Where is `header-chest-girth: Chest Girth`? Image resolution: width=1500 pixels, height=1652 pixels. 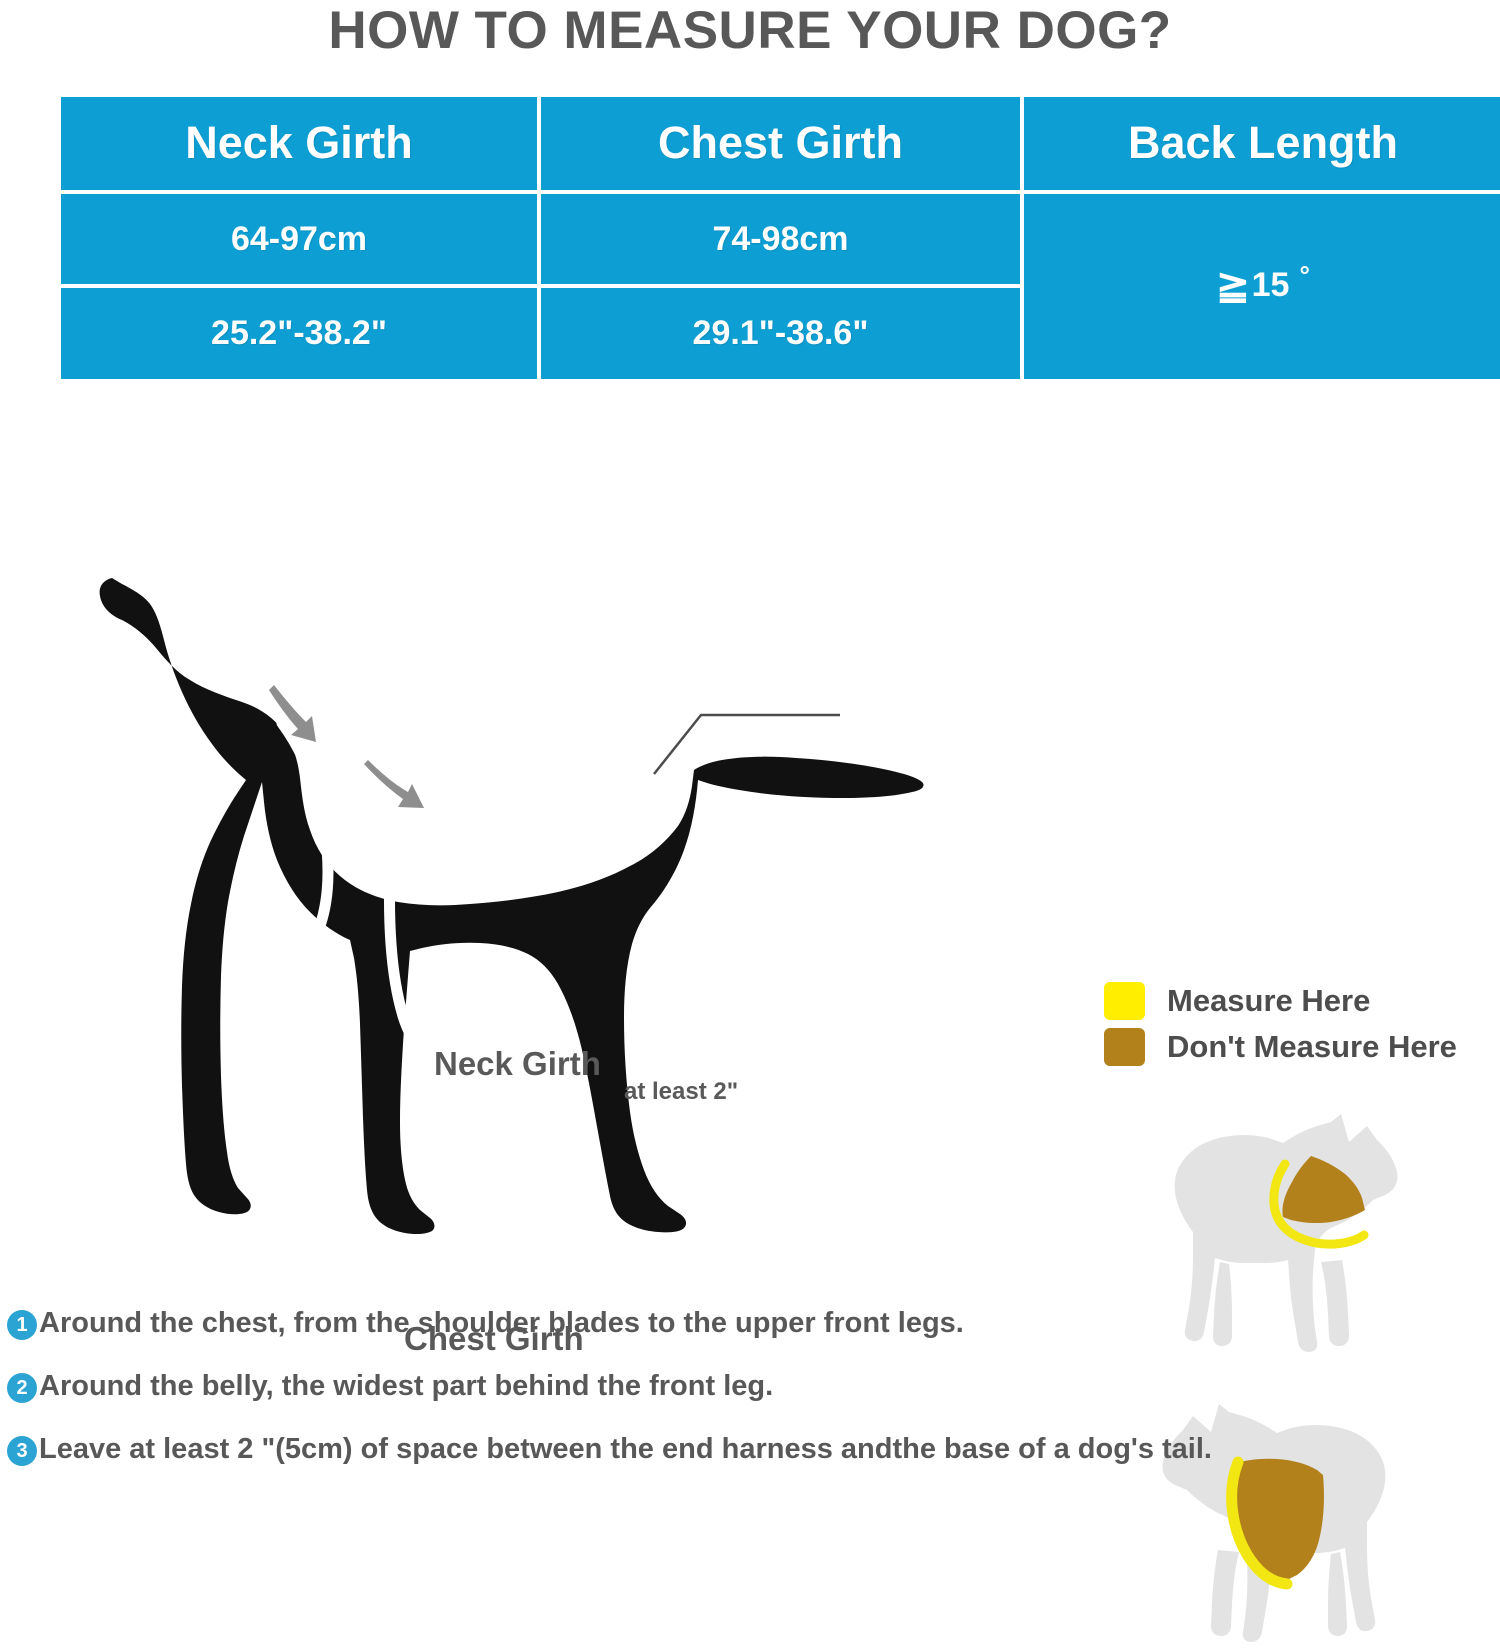
header-chest-girth: Chest Girth is located at coordinates (780, 143).